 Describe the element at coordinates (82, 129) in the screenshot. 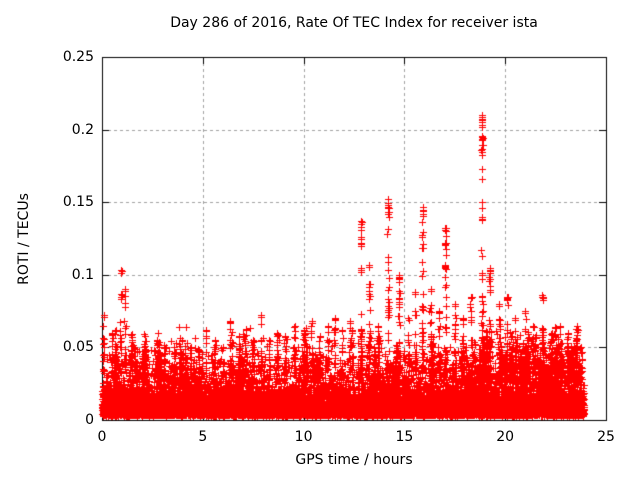

I see `y-tick-label: 0.2` at that location.